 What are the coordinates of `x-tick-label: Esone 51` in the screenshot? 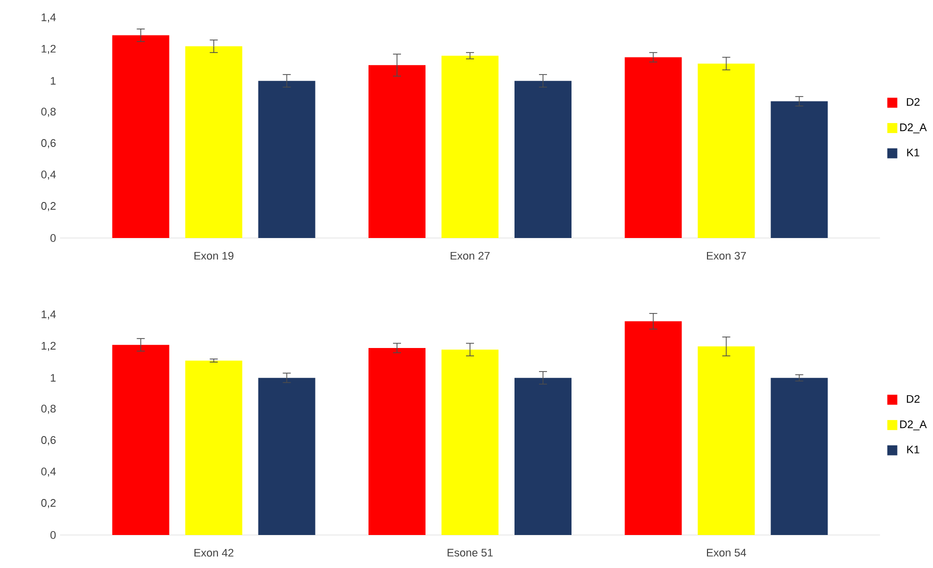 It's located at (470, 552).